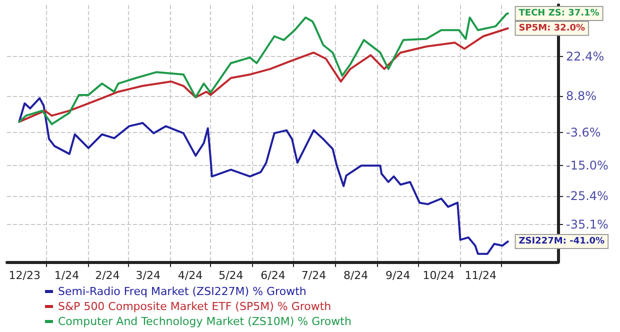 This screenshot has width=620, height=332. Describe the element at coordinates (587, 196) in the screenshot. I see `y-tick-label: -25.4%` at that location.